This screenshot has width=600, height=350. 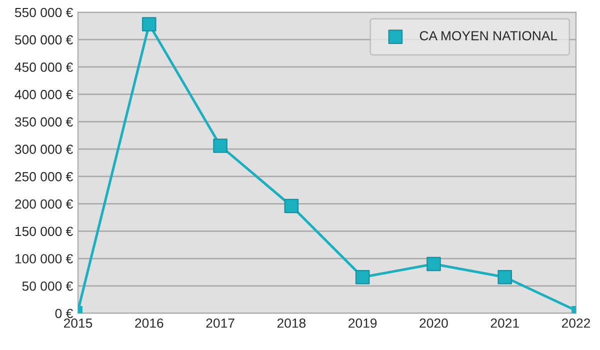 I want to click on y-tick-label: 100 000 €, so click(x=44, y=259).